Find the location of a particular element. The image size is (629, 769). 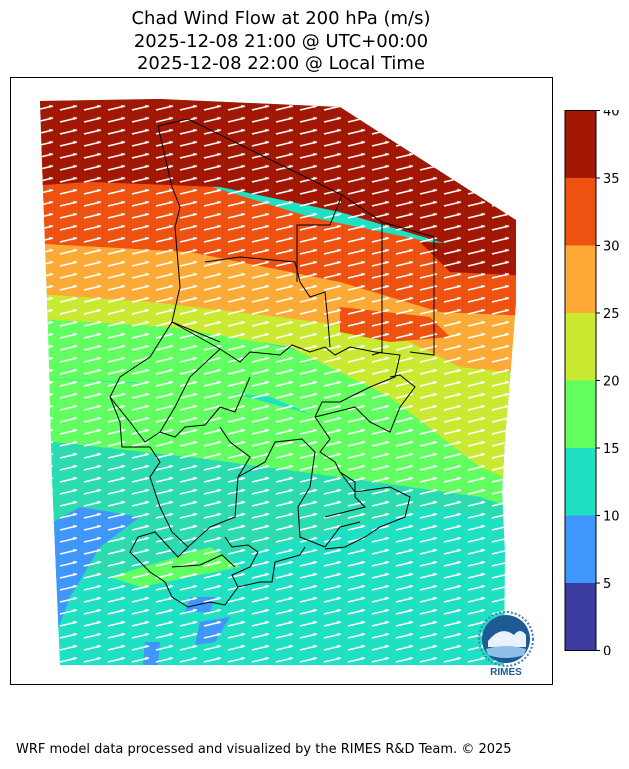

rimes-logo-text: RIMES is located at coordinates (506, 672).